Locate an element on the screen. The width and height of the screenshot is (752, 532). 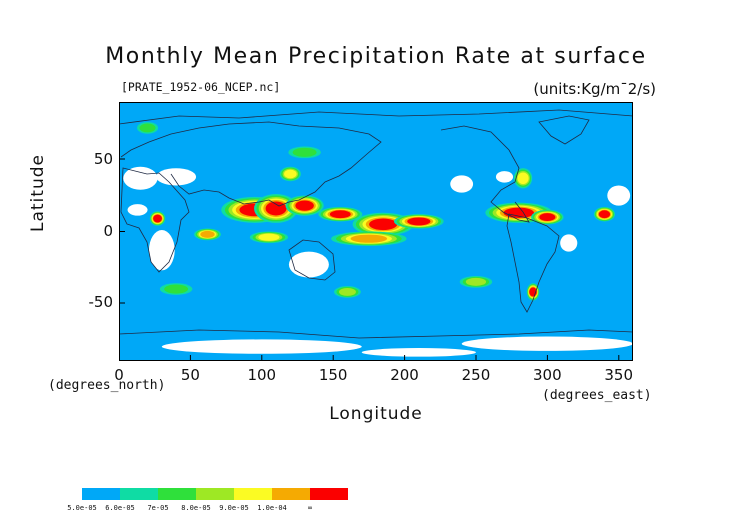
colorbar-label: ∞ is located at coordinates (310, 508).